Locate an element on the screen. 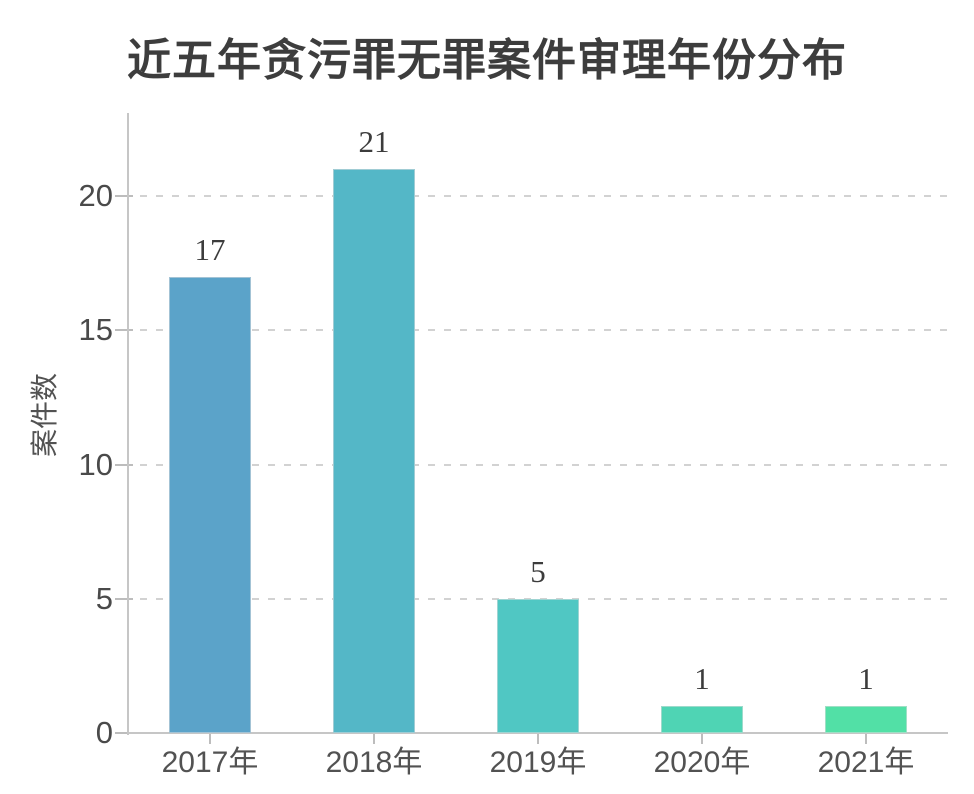 This screenshot has height=794, width=974. bar-2019年 is located at coordinates (538, 665).